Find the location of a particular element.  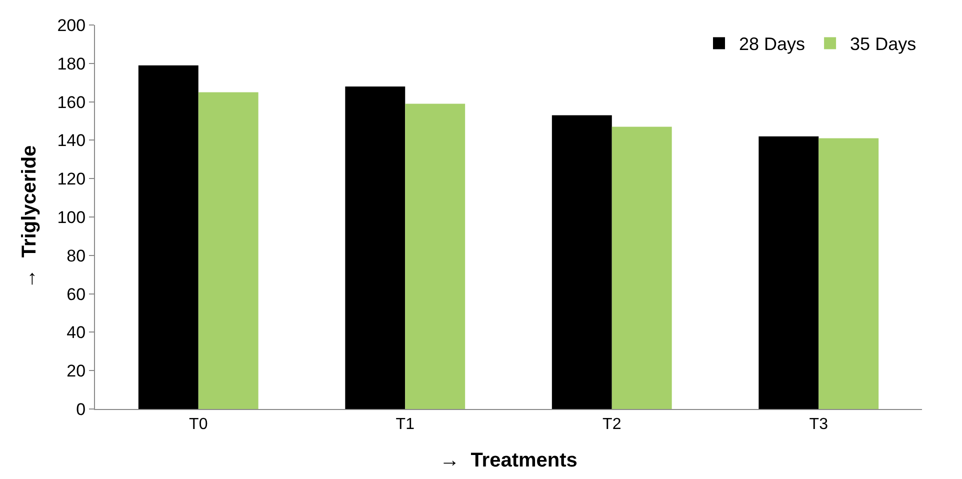

y-tick-label: 140 is located at coordinates (71, 140).